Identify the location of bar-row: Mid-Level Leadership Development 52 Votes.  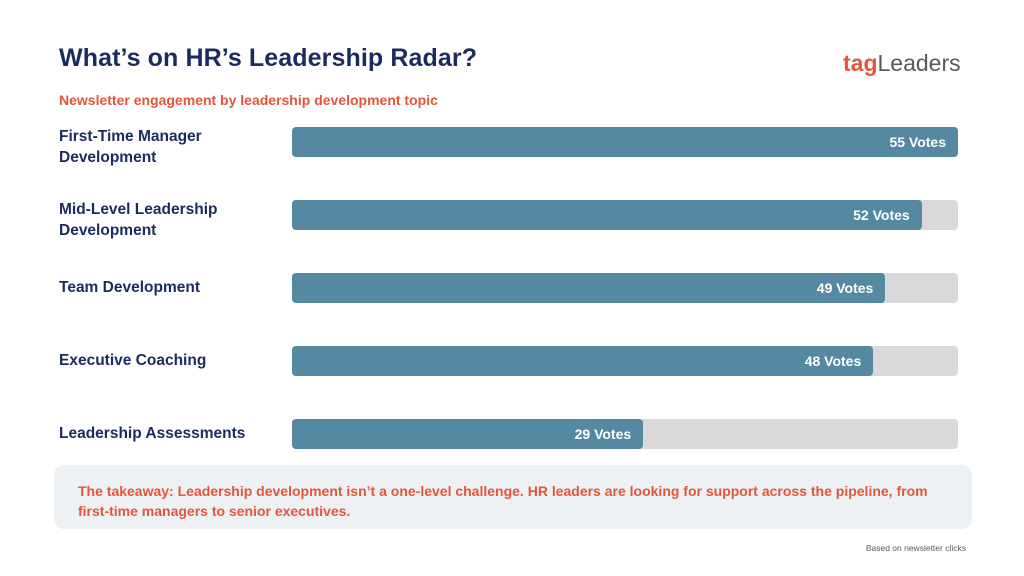
(512, 230).